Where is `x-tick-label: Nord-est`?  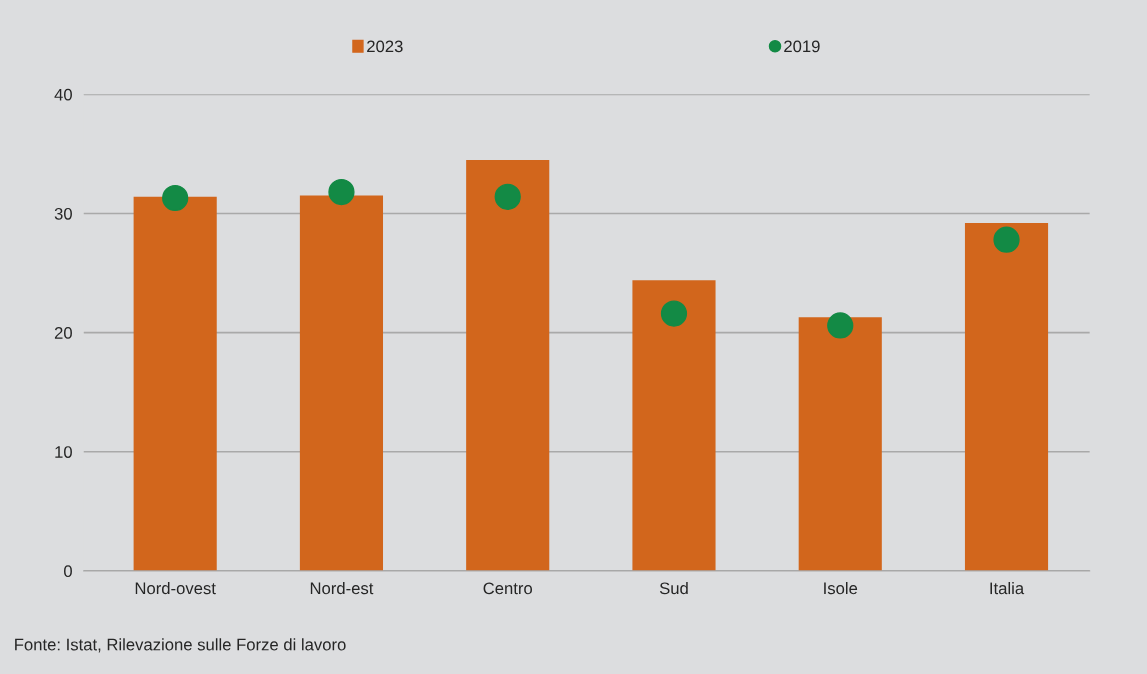
x-tick-label: Nord-est is located at coordinates (342, 588).